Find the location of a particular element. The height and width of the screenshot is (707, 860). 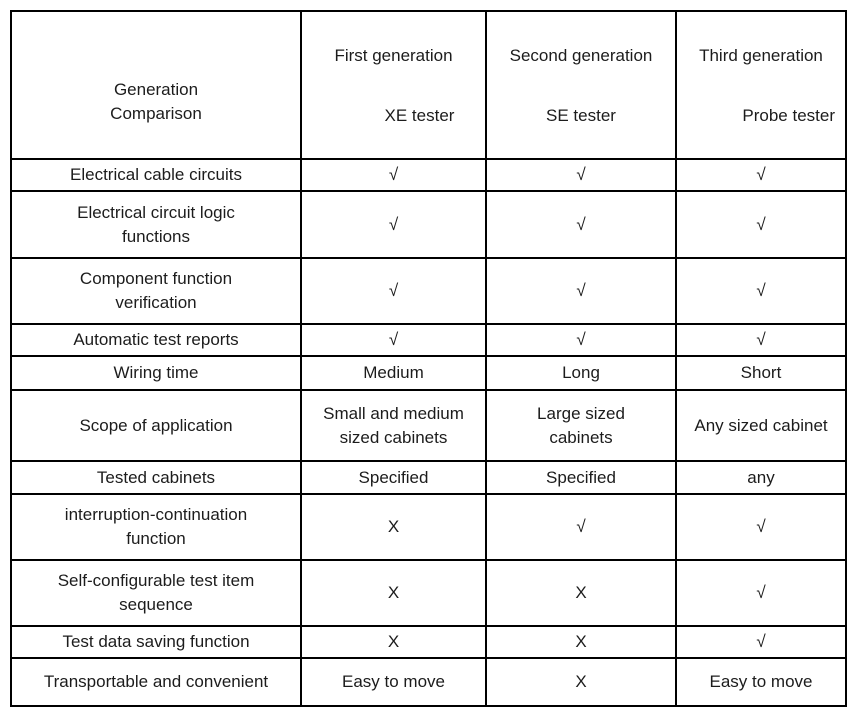

table-cell: Small and medium sized cabinets is located at coordinates (393, 425).